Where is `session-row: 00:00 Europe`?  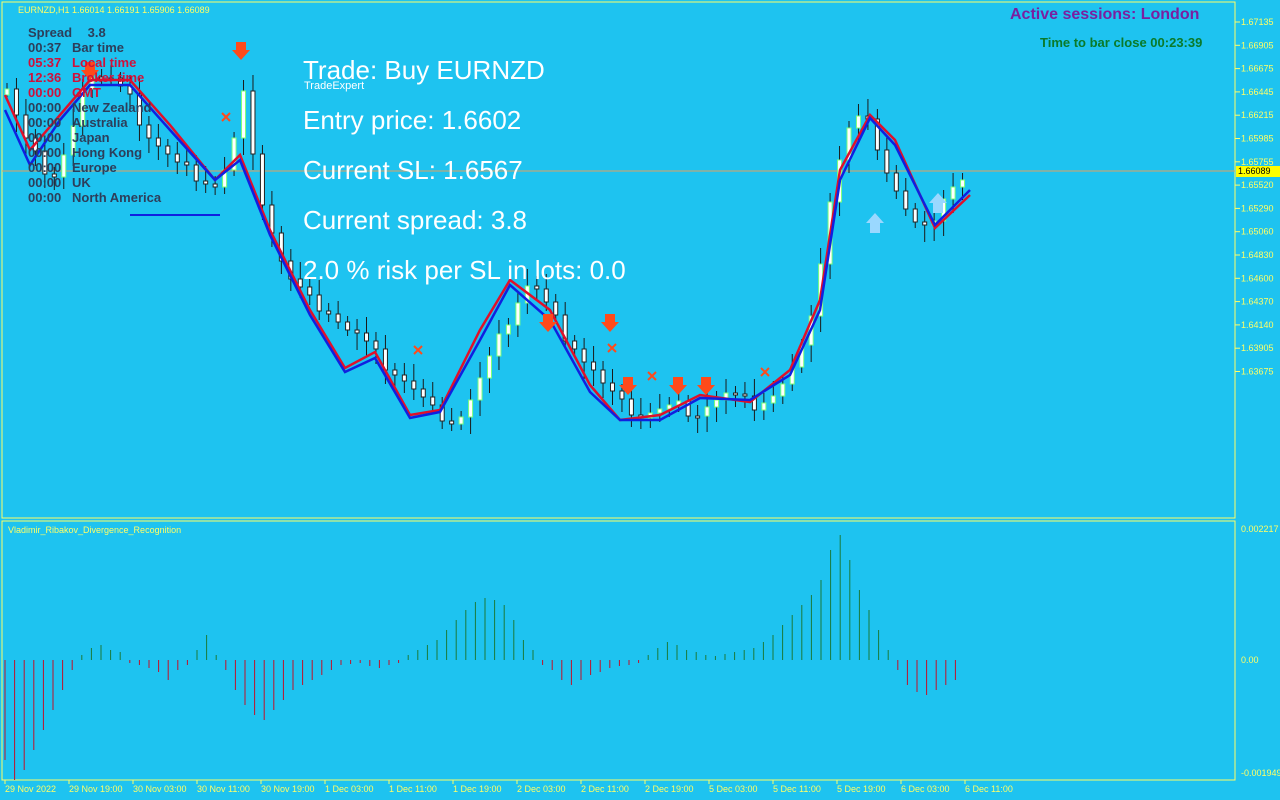
session-row: 00:00 Europe is located at coordinates (72, 167).